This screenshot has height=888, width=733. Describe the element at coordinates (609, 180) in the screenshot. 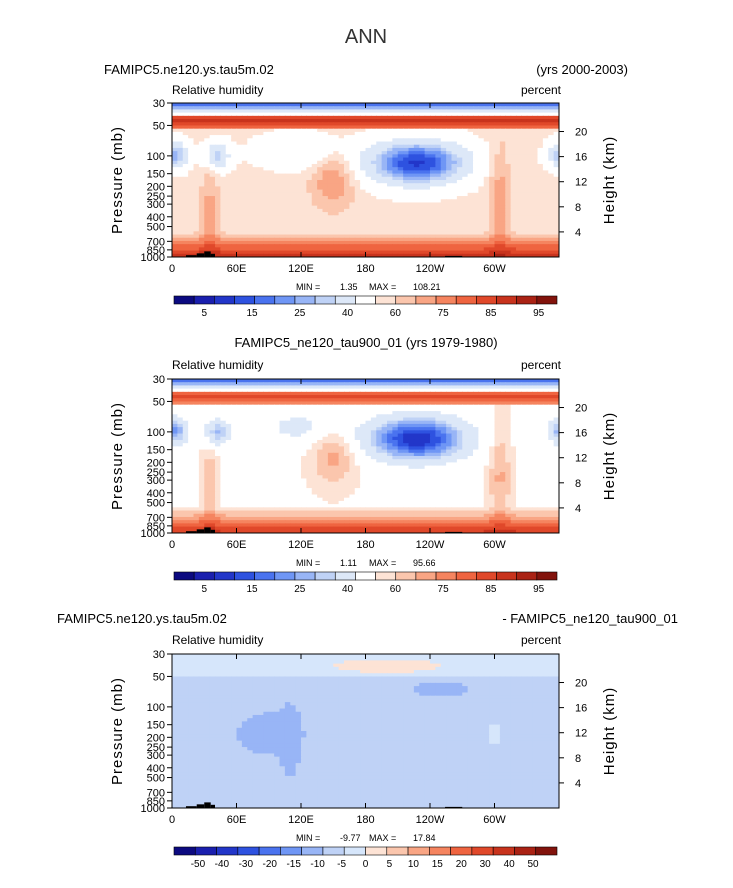

I see `panel-1-ylabel-right: Height (km)` at that location.